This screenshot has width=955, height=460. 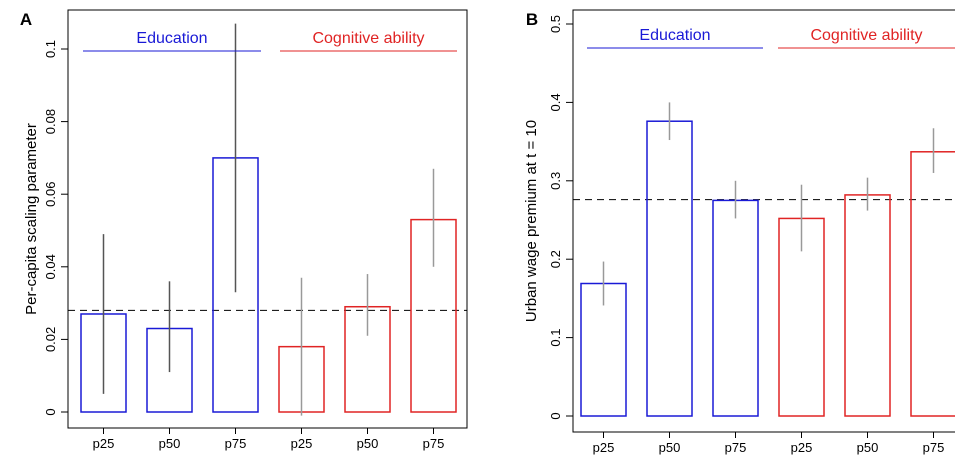 What do you see at coordinates (50, 121) in the screenshot?
I see `y-tick-label: 0.08` at bounding box center [50, 121].